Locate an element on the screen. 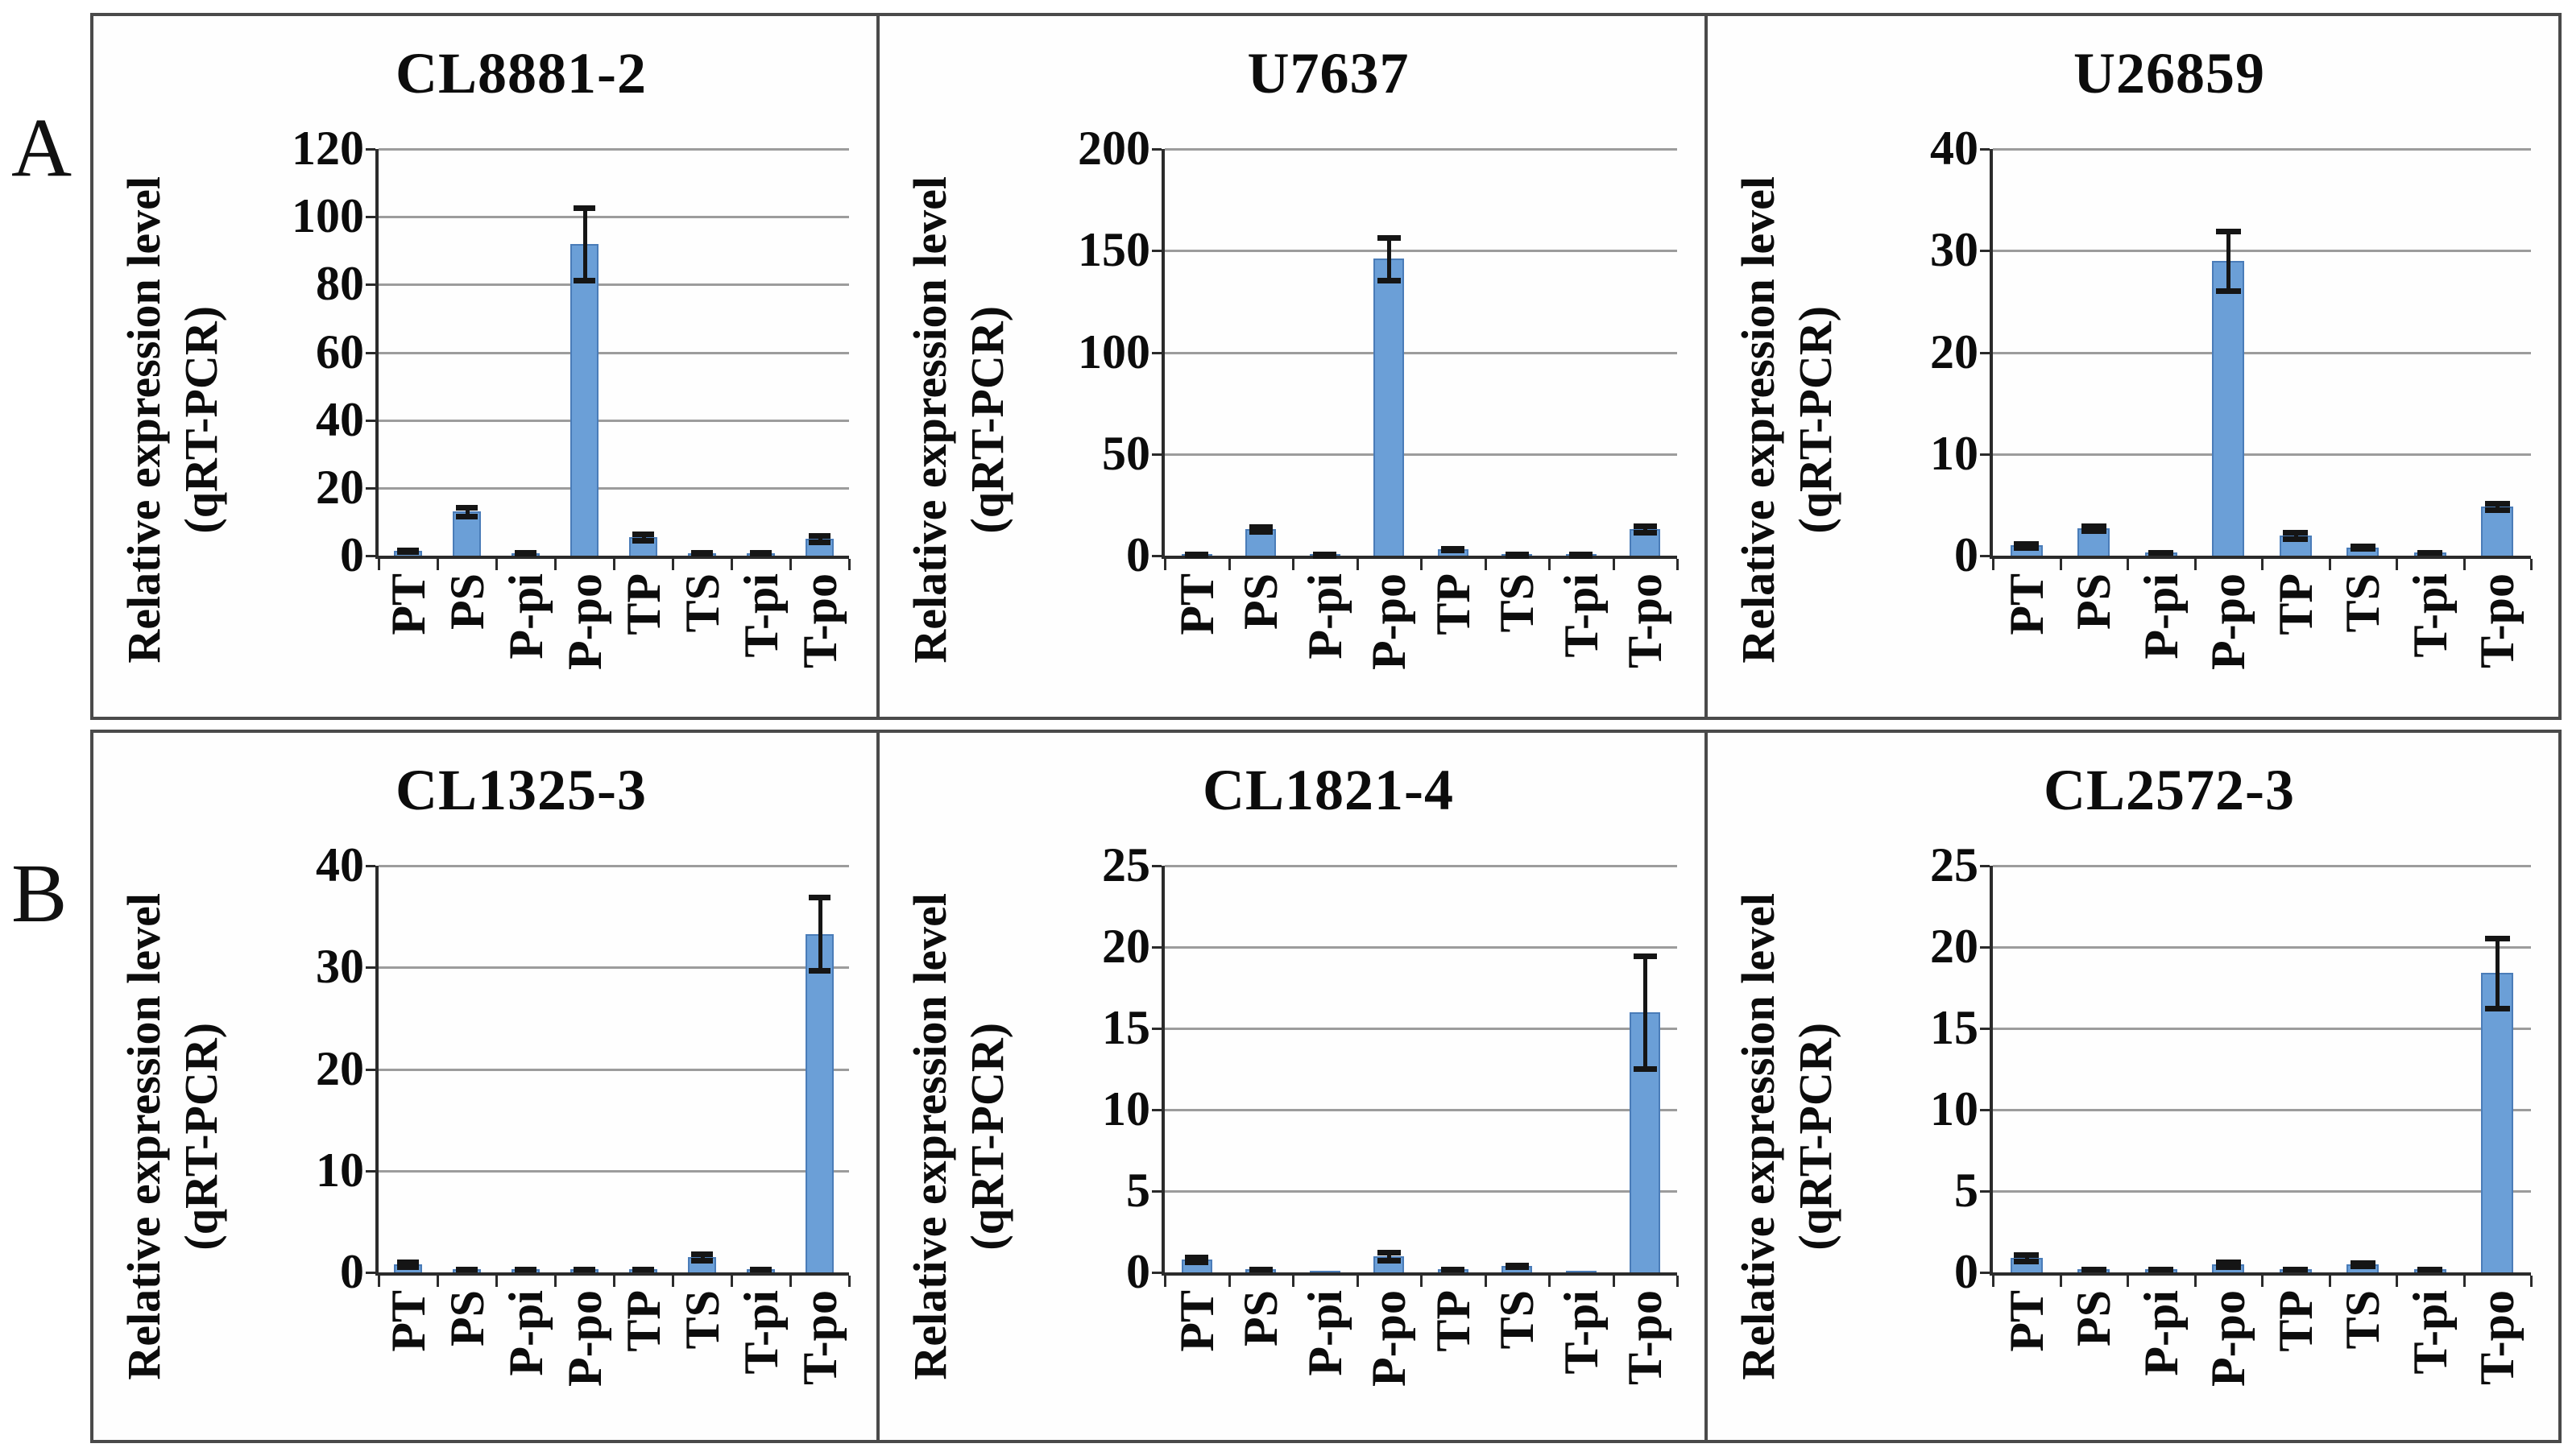 The image size is (2568, 1456). x-tick-label: T-pi is located at coordinates (761, 1332).